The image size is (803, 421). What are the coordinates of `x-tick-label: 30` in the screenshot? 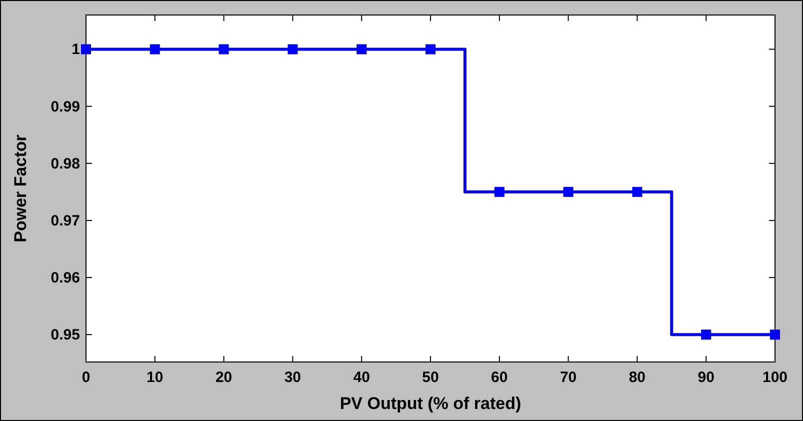 It's located at (293, 377).